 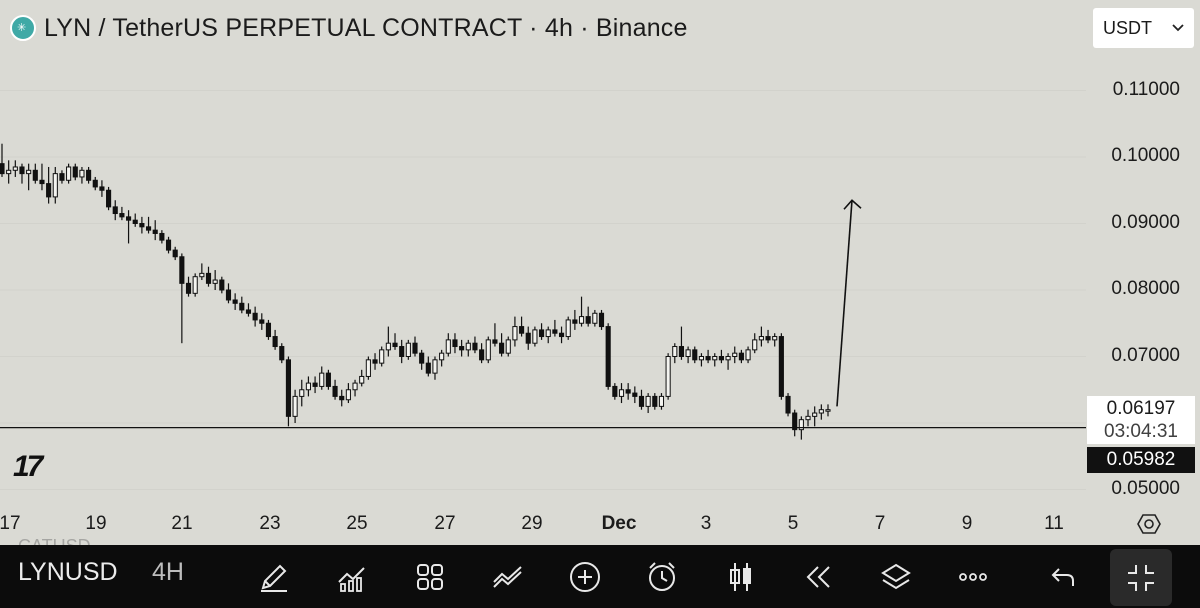 I want to click on alarm-icon, so click(x=662, y=576).